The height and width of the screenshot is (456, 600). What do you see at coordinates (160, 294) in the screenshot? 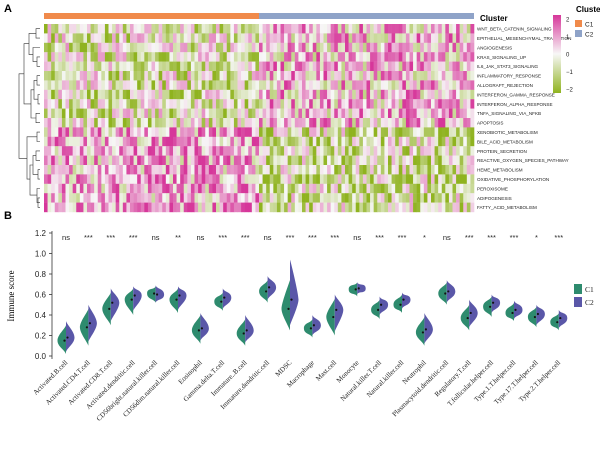
I see `violin-c2` at bounding box center [160, 294].